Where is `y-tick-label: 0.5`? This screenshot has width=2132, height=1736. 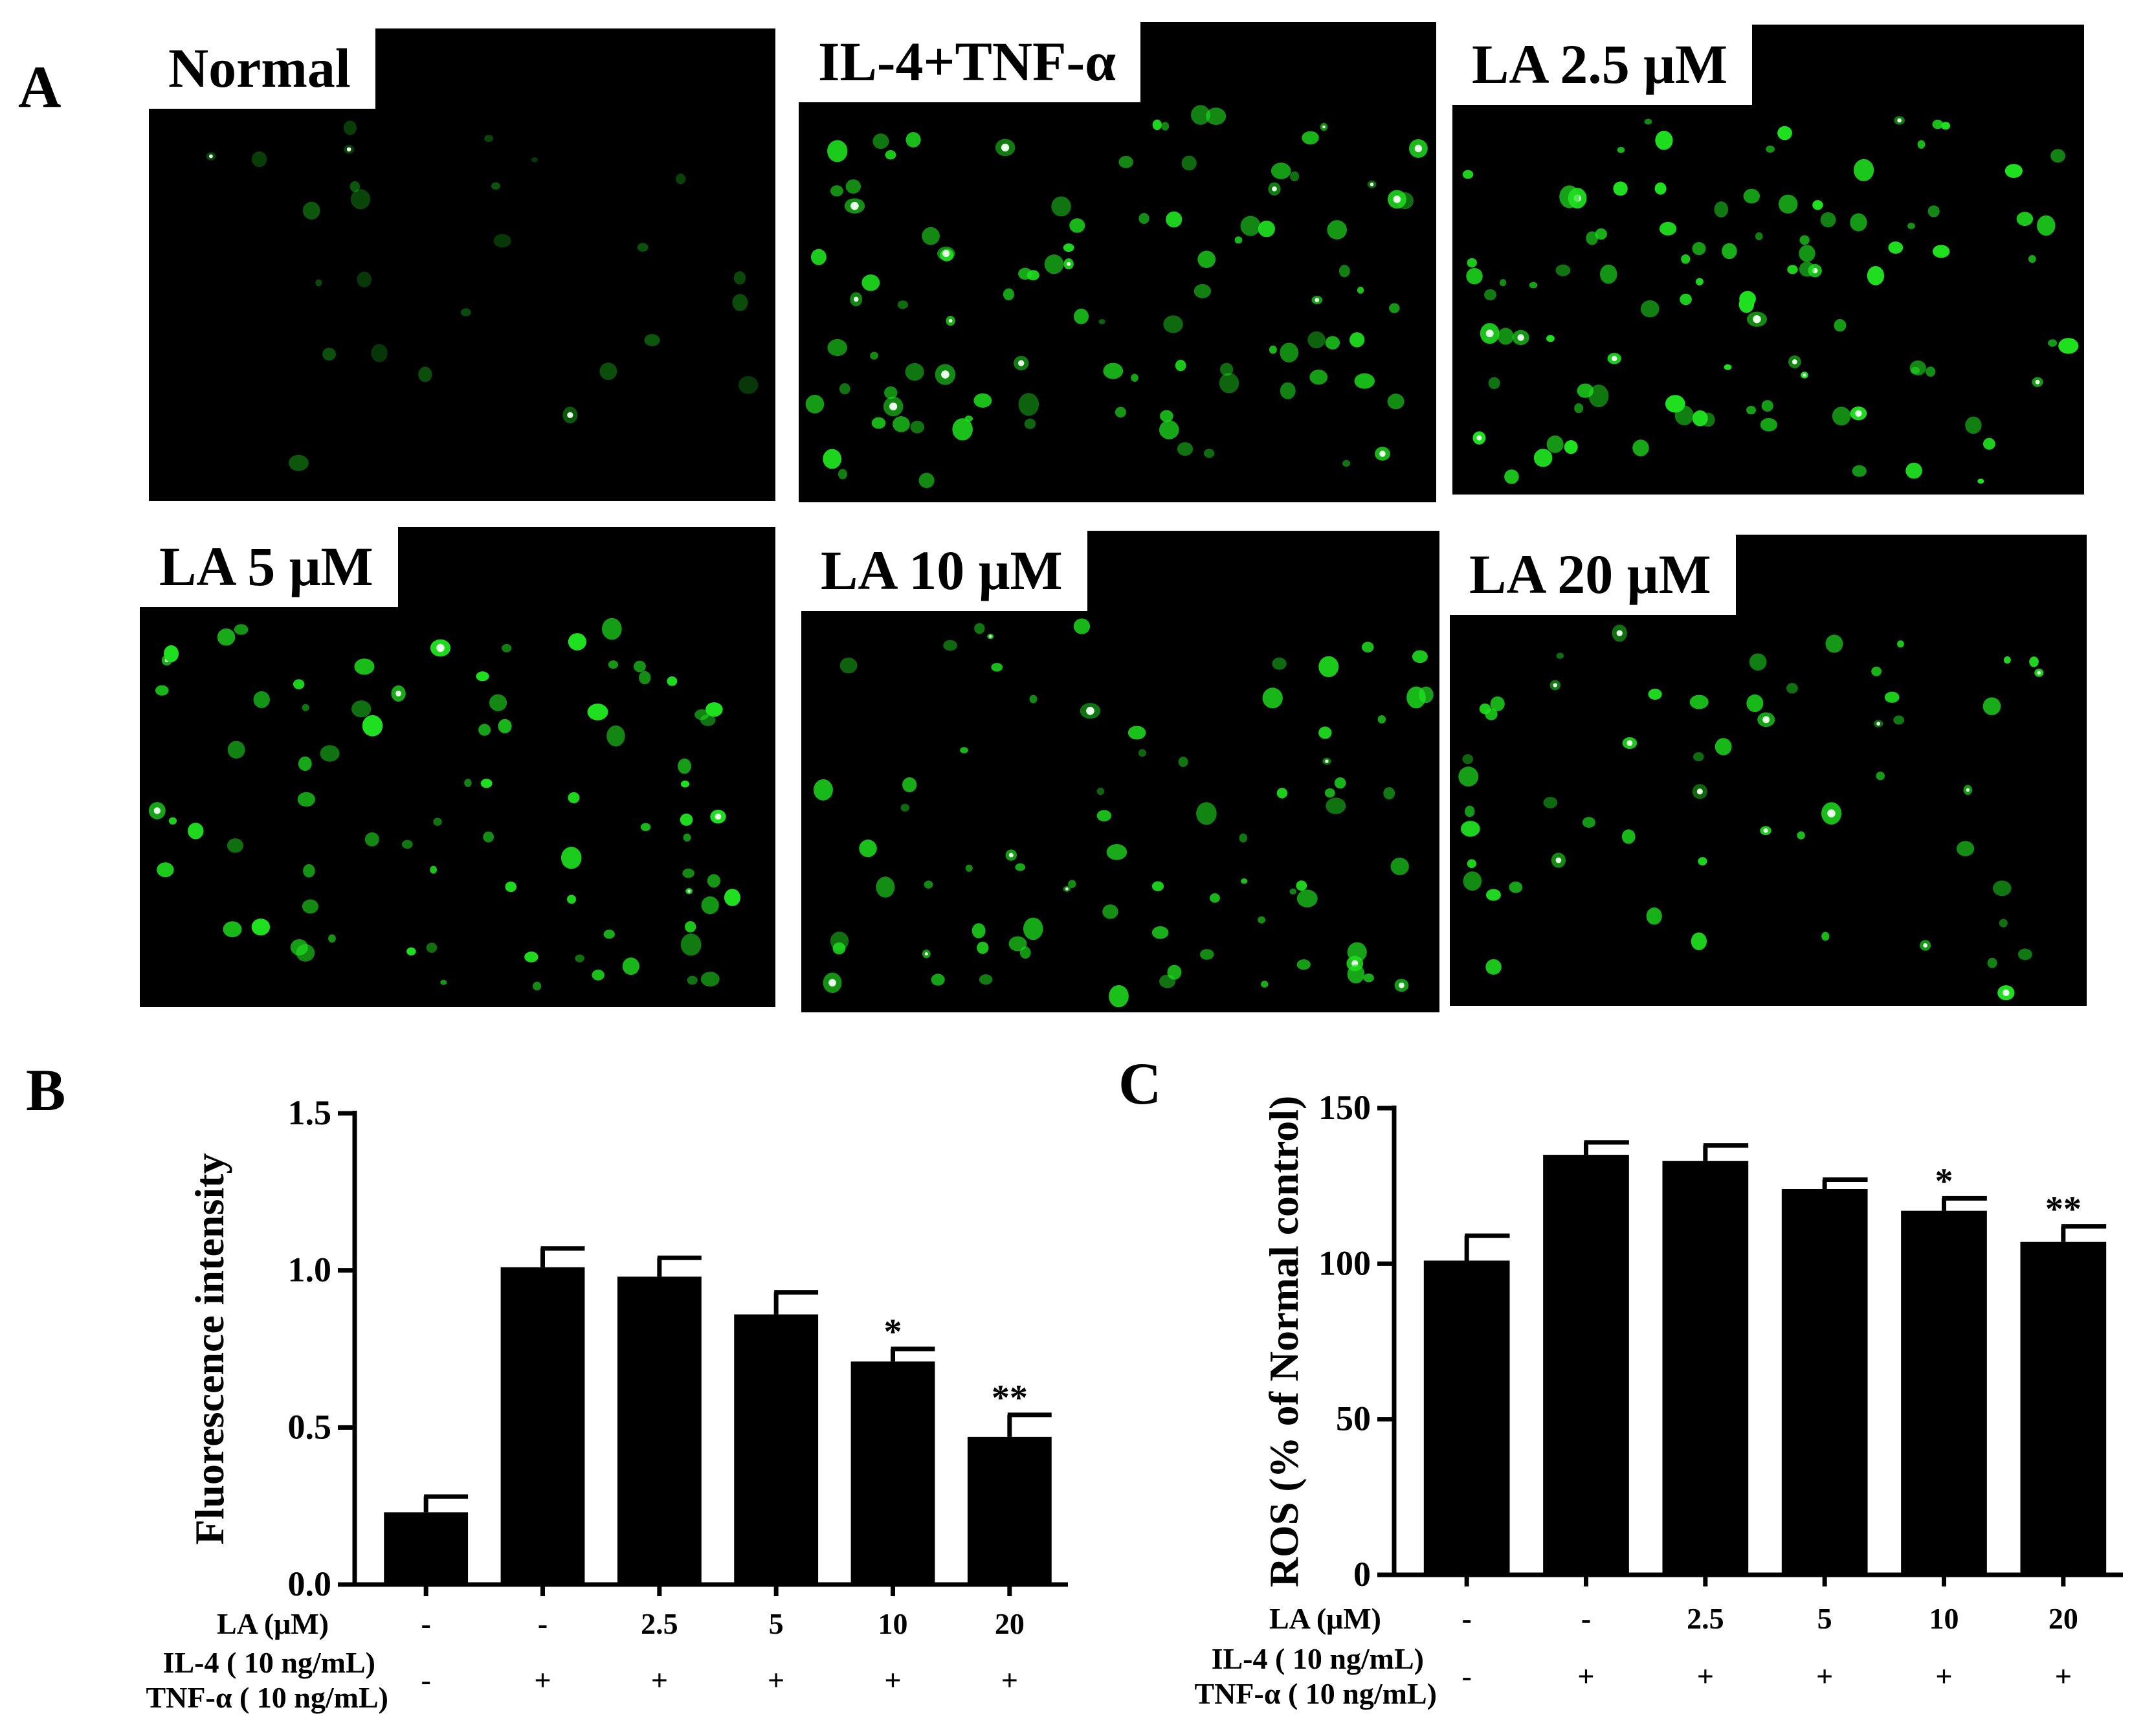
y-tick-label: 0.5 is located at coordinates (310, 1426).